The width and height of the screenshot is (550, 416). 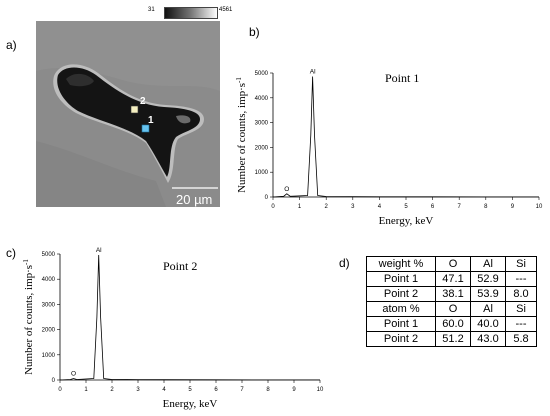 What do you see at coordinates (402, 78) in the screenshot?
I see `chart-title: Point 1` at bounding box center [402, 78].